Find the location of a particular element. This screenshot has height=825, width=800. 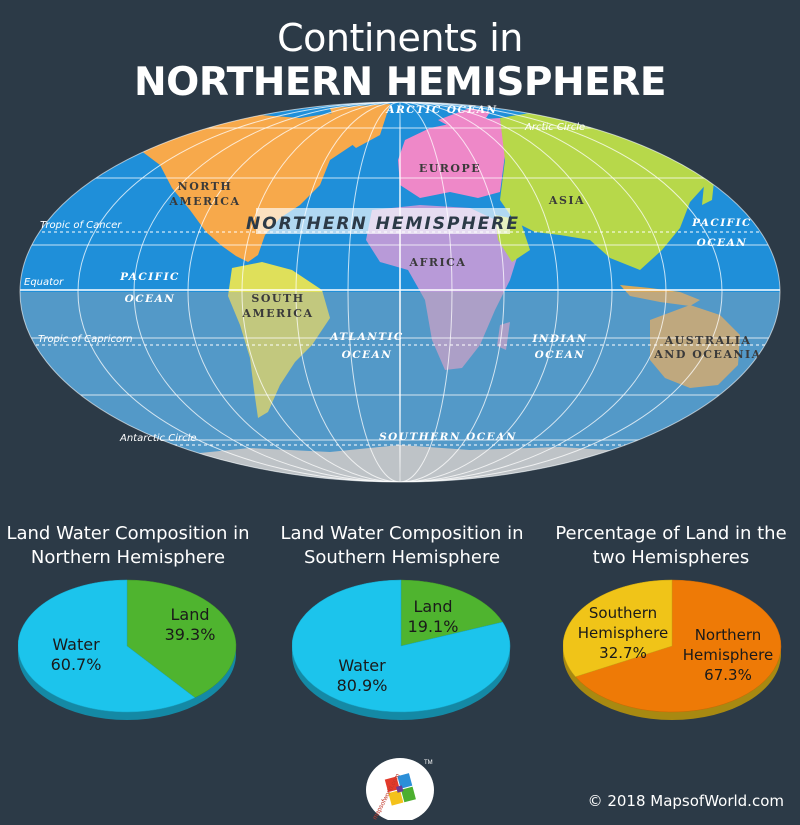

label-africa: AFRICA is located at coordinates (438, 262).